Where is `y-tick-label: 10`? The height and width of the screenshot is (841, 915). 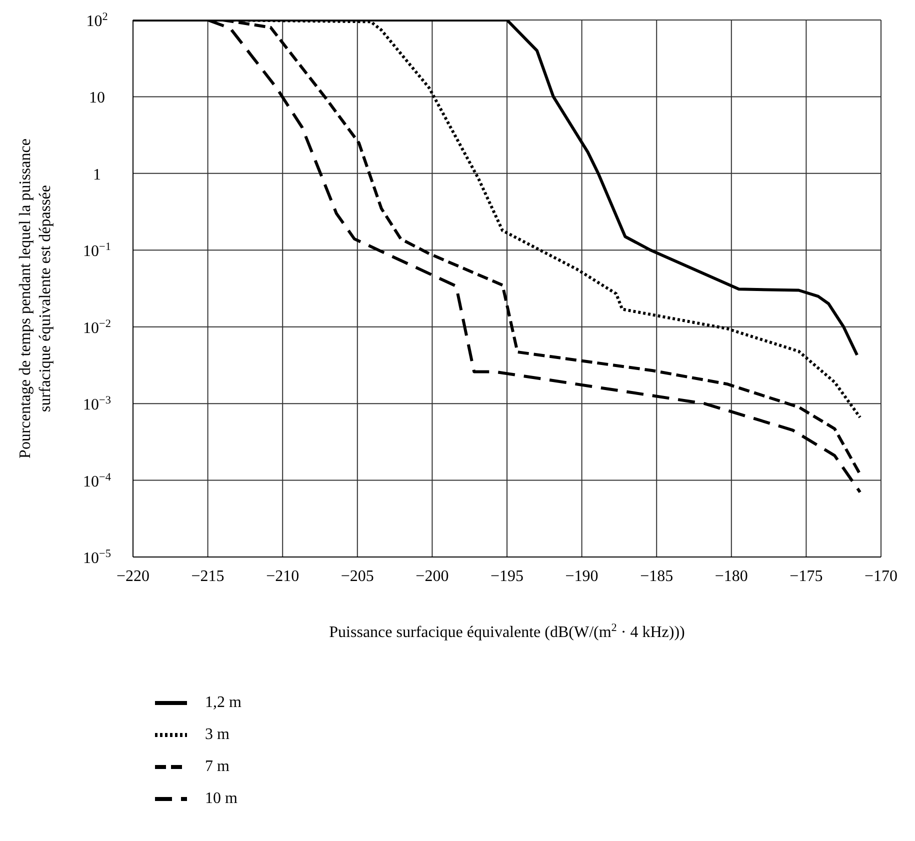
y-tick-label: 10 is located at coordinates (97, 98).